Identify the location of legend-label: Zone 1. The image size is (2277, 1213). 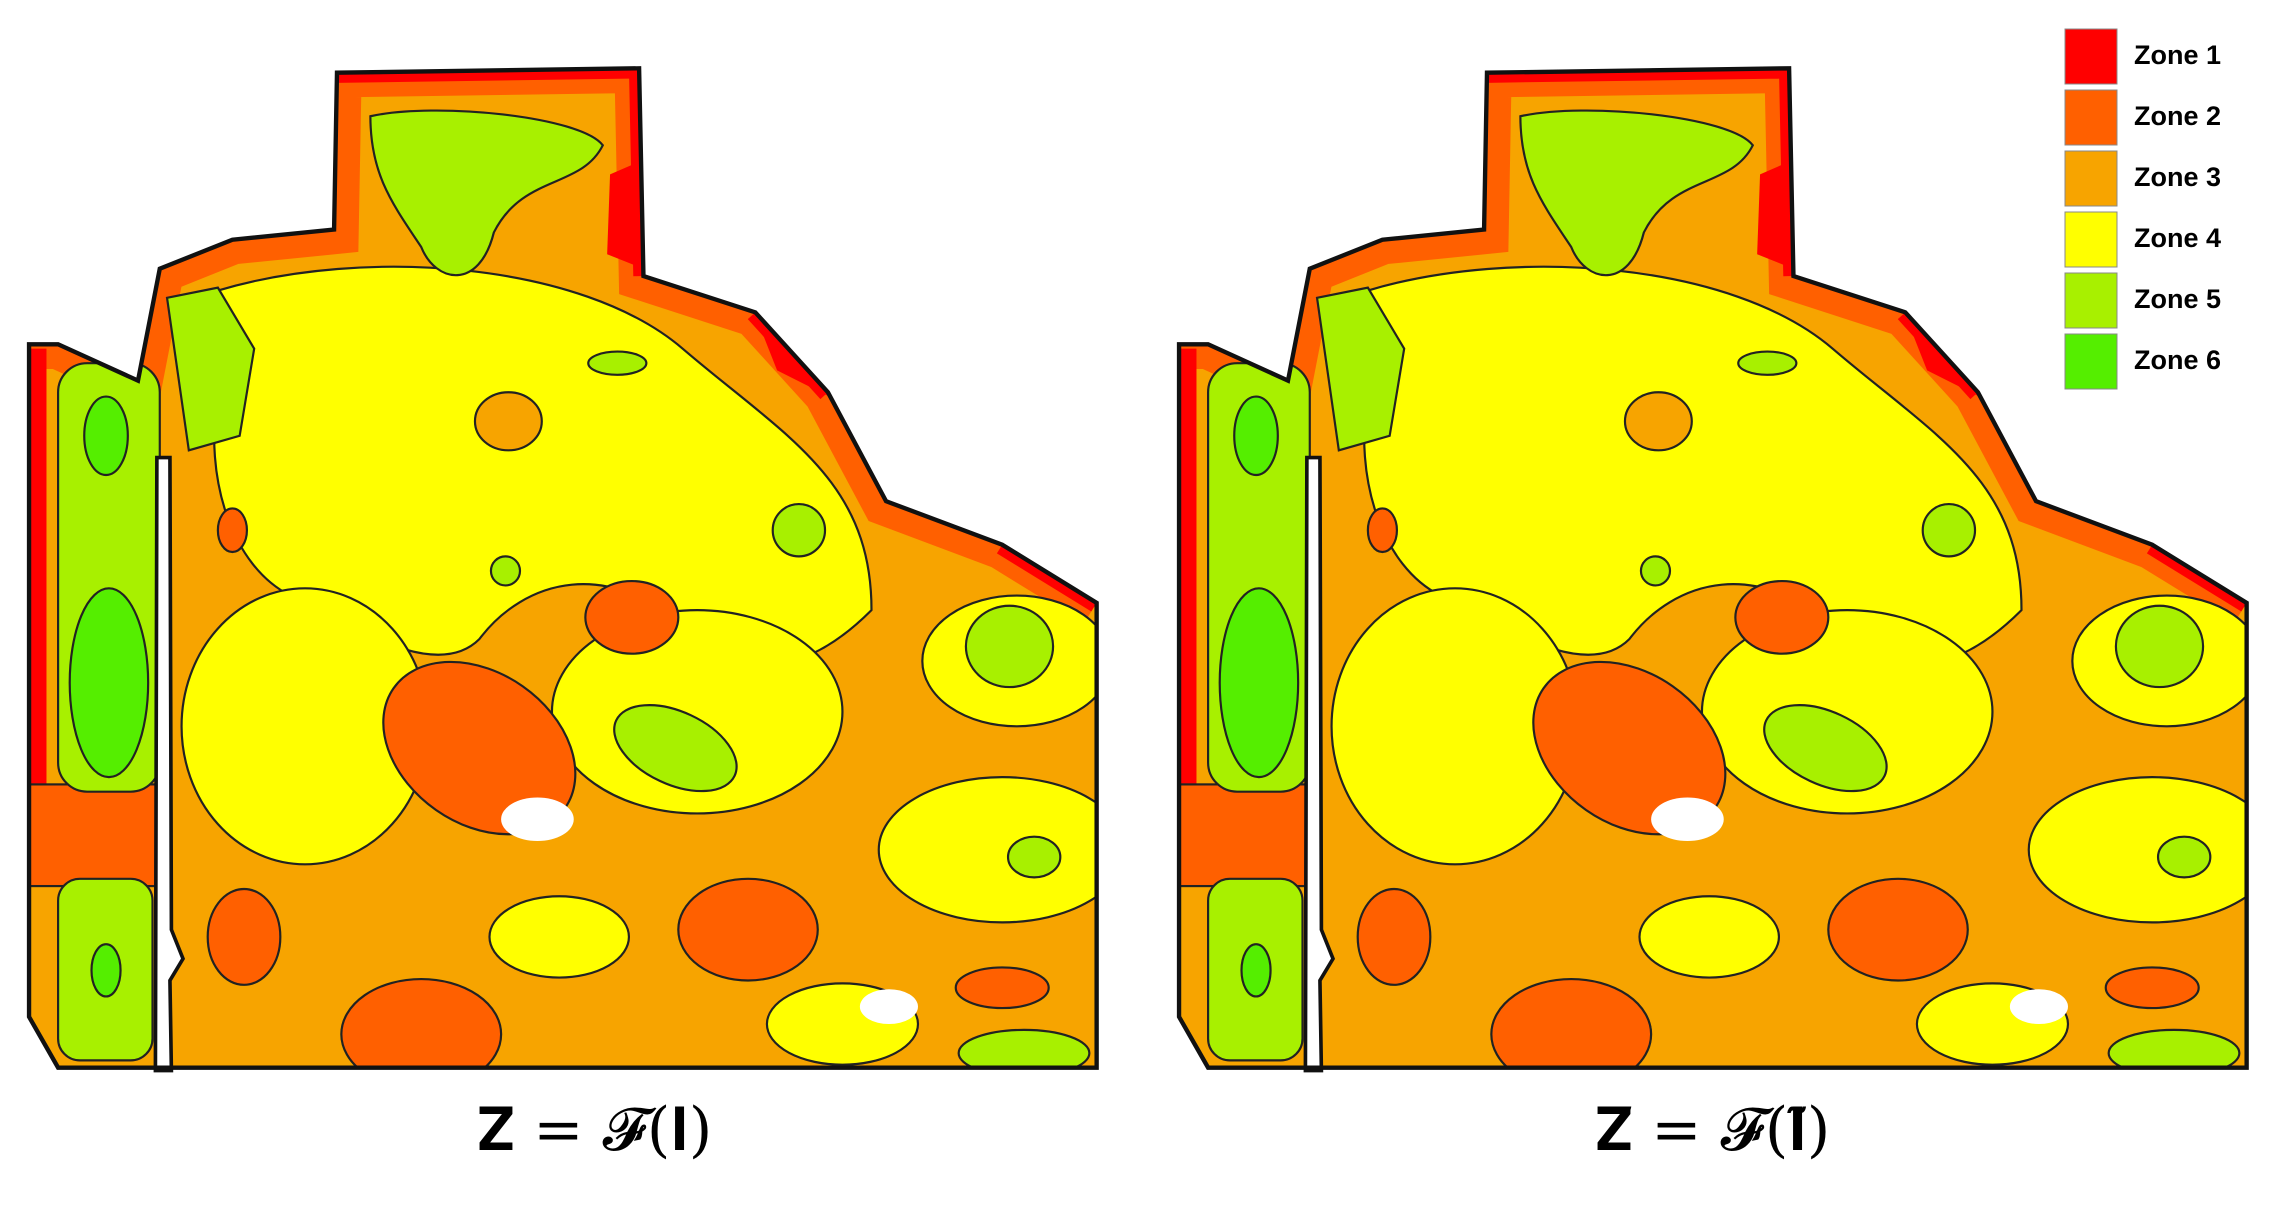
(2177, 55).